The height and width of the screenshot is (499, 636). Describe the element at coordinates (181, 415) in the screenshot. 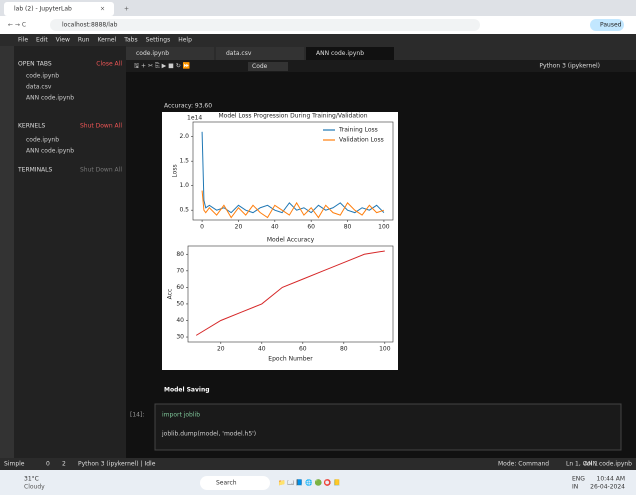

I see `code-line: import joblib` at that location.